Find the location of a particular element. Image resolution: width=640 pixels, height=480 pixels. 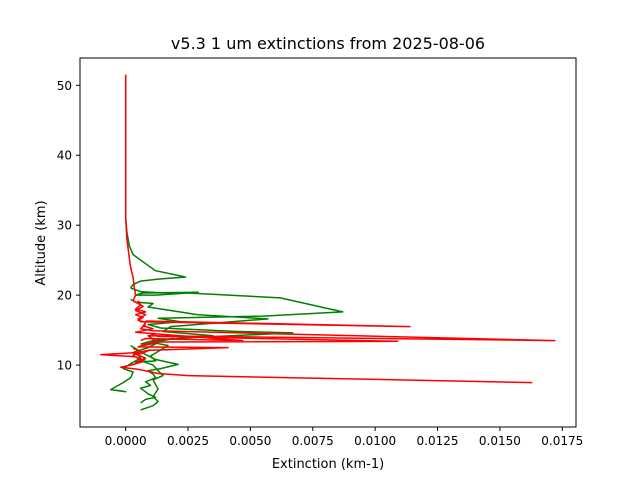

y-axis: 10 20 30 40 50 is located at coordinates (68, 226).